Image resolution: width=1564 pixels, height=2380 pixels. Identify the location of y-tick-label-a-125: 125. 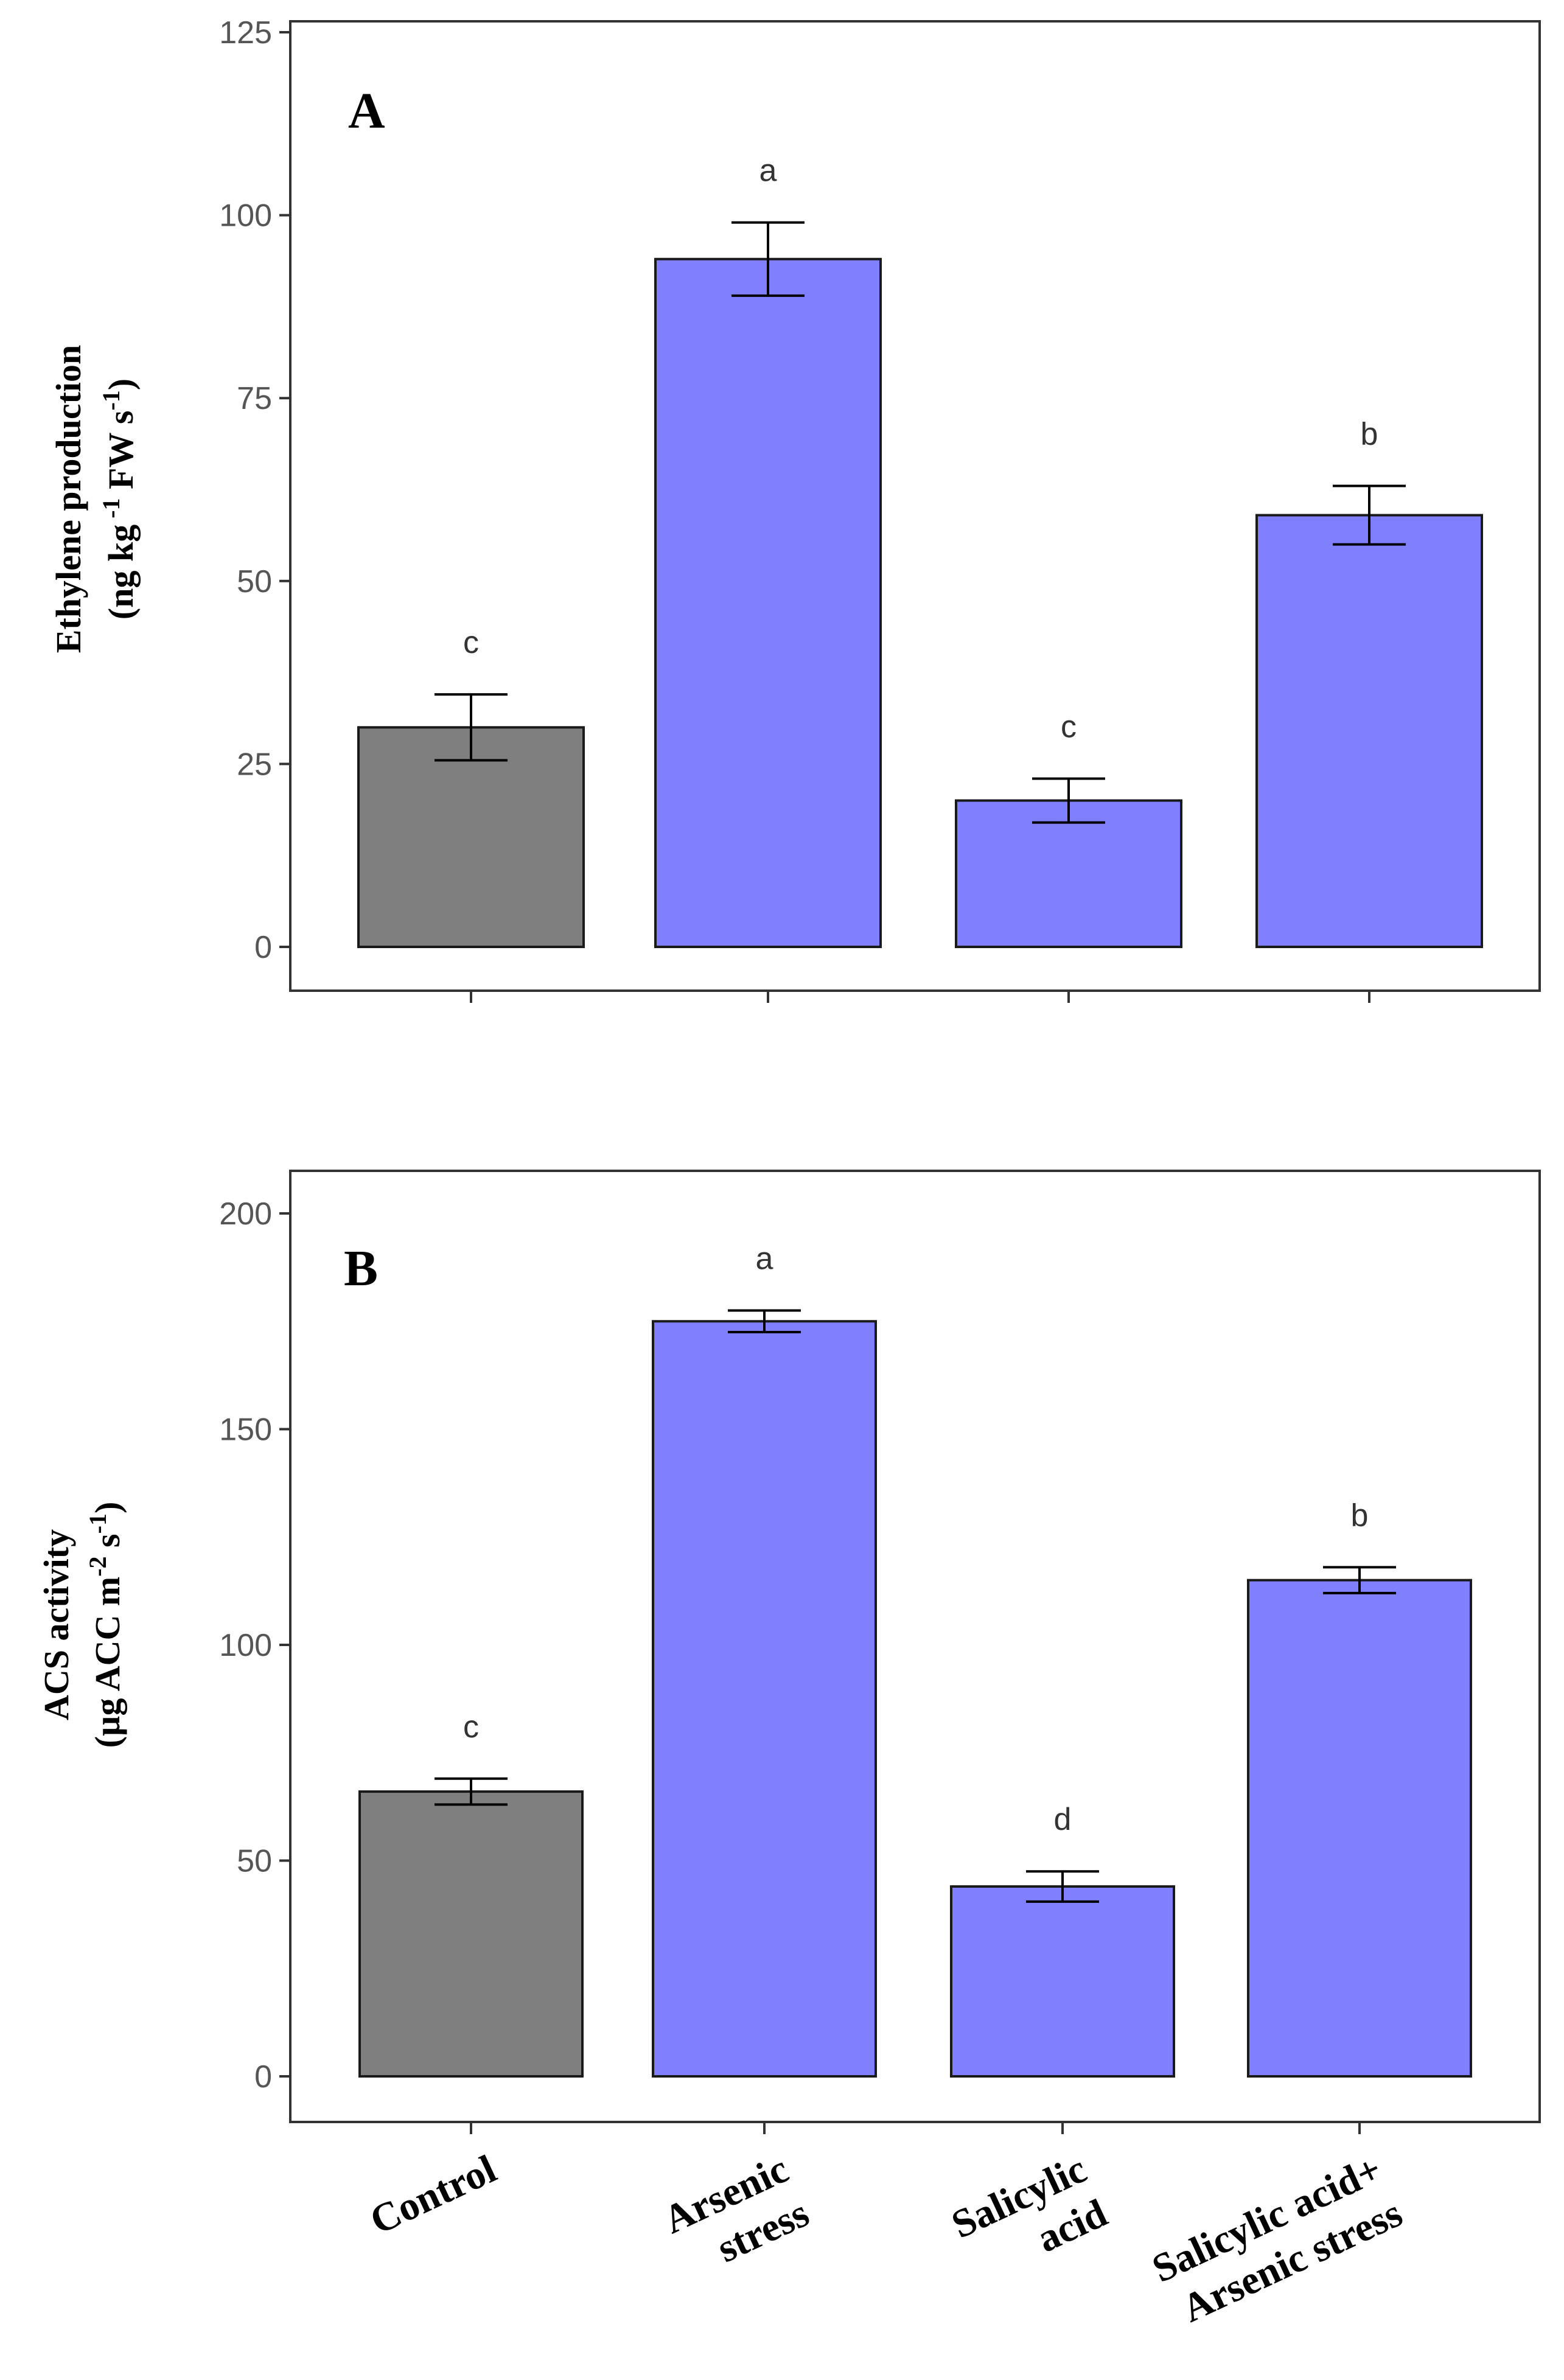
(245, 33).